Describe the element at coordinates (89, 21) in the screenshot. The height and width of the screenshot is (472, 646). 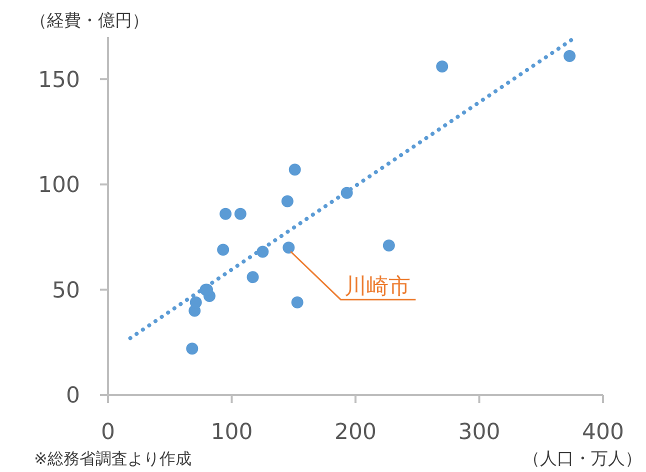
I see `y-axis-title: （経費・億円）` at that location.